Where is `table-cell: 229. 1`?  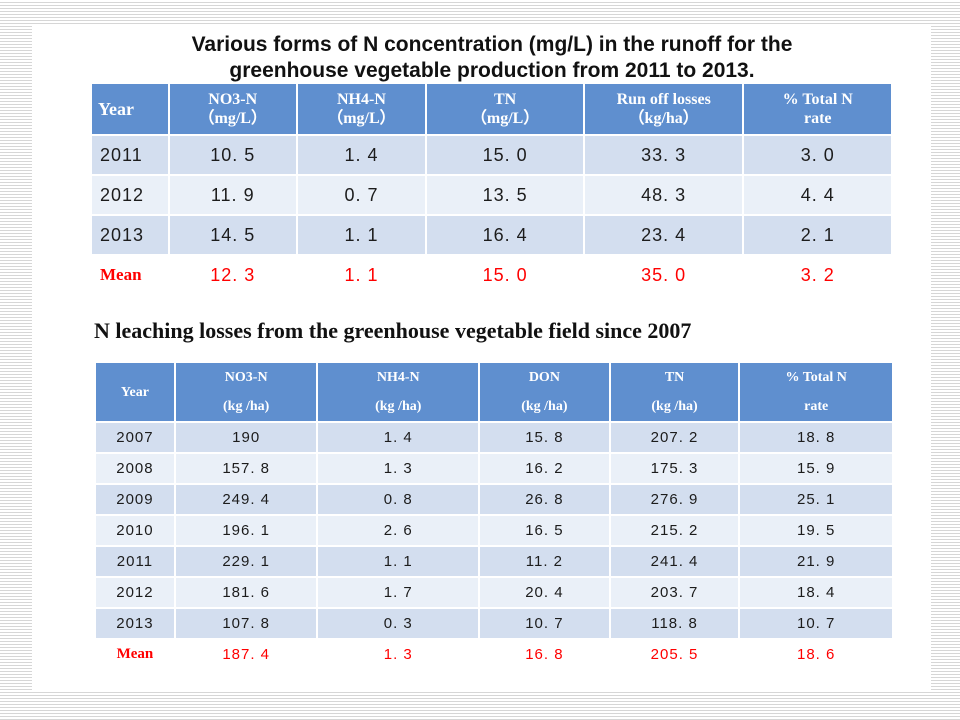
table-cell: 229. 1 is located at coordinates (246, 561).